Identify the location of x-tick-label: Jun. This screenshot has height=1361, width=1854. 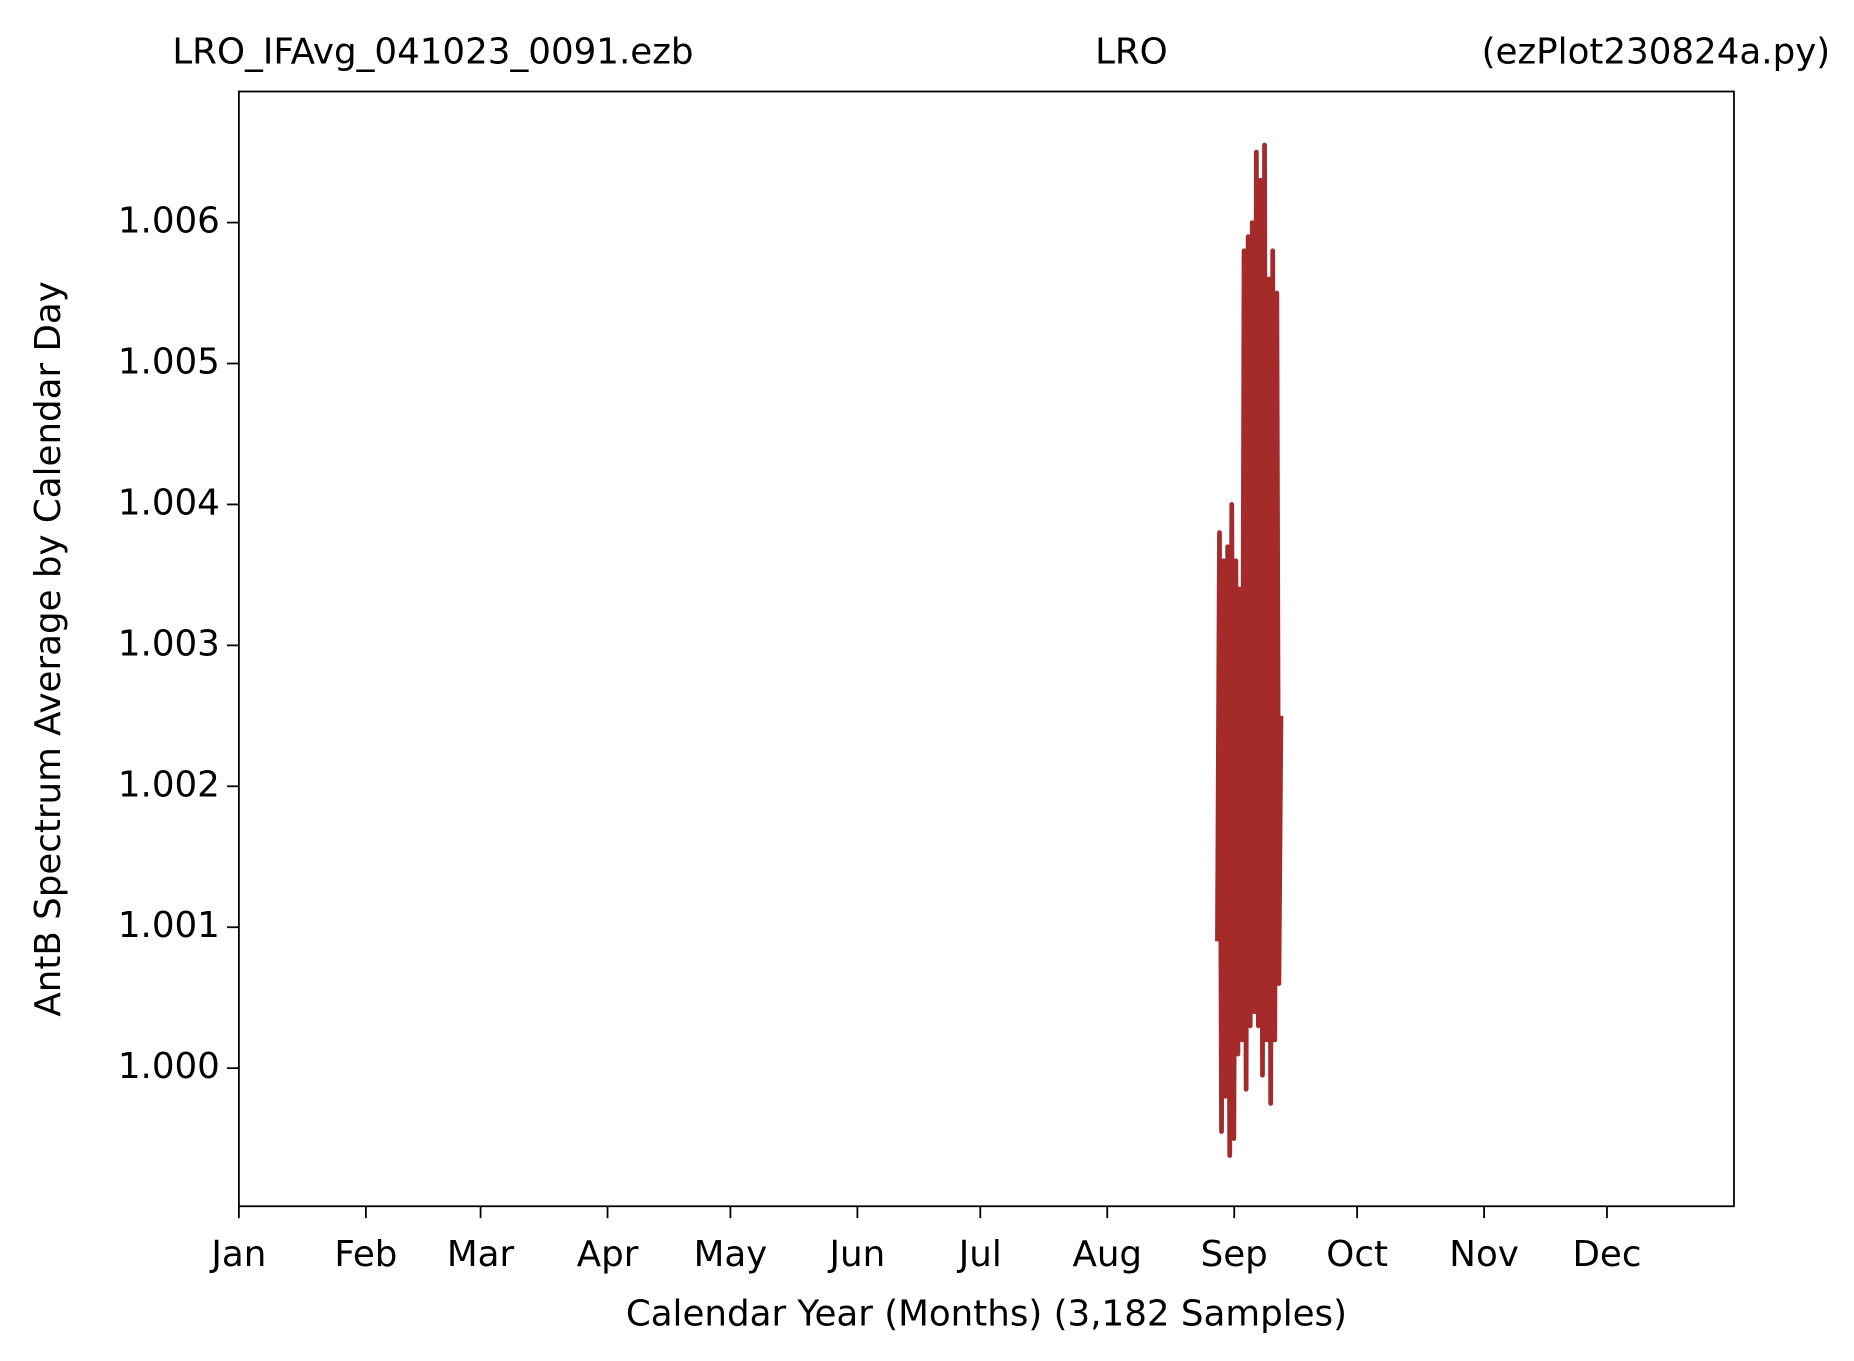
(857, 1254).